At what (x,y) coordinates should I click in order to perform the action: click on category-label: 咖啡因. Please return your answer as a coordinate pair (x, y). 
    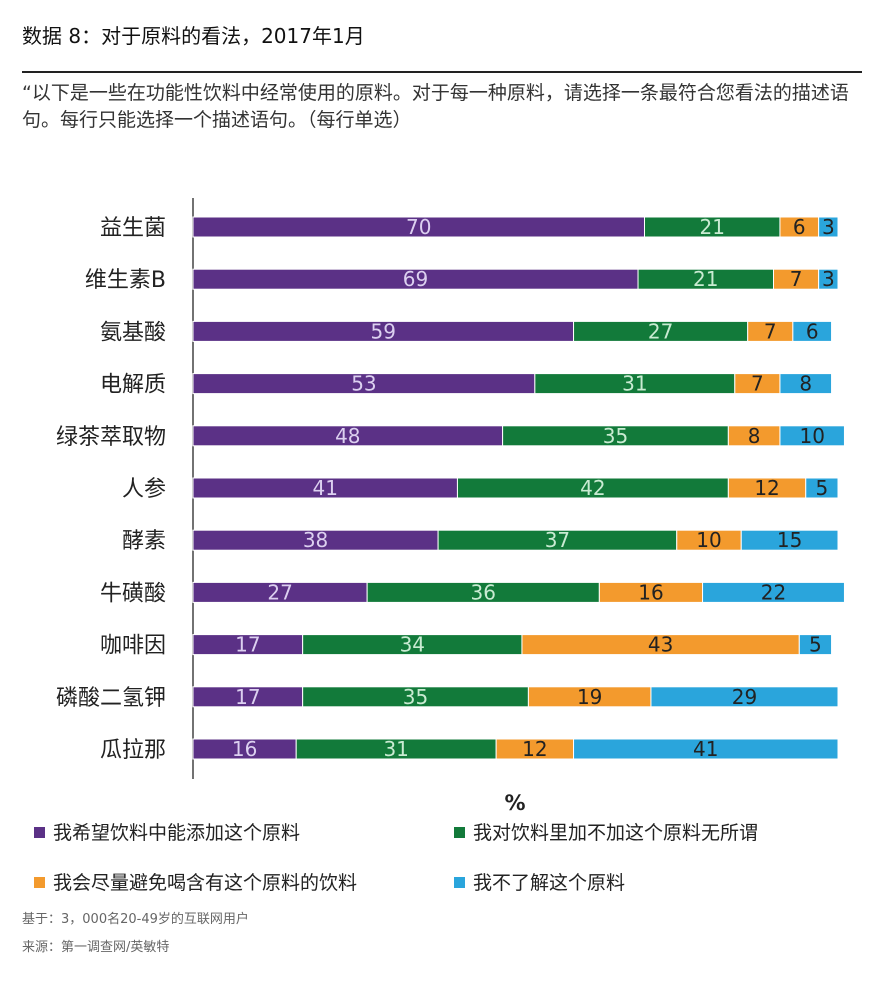
    Looking at the image, I should click on (133, 646).